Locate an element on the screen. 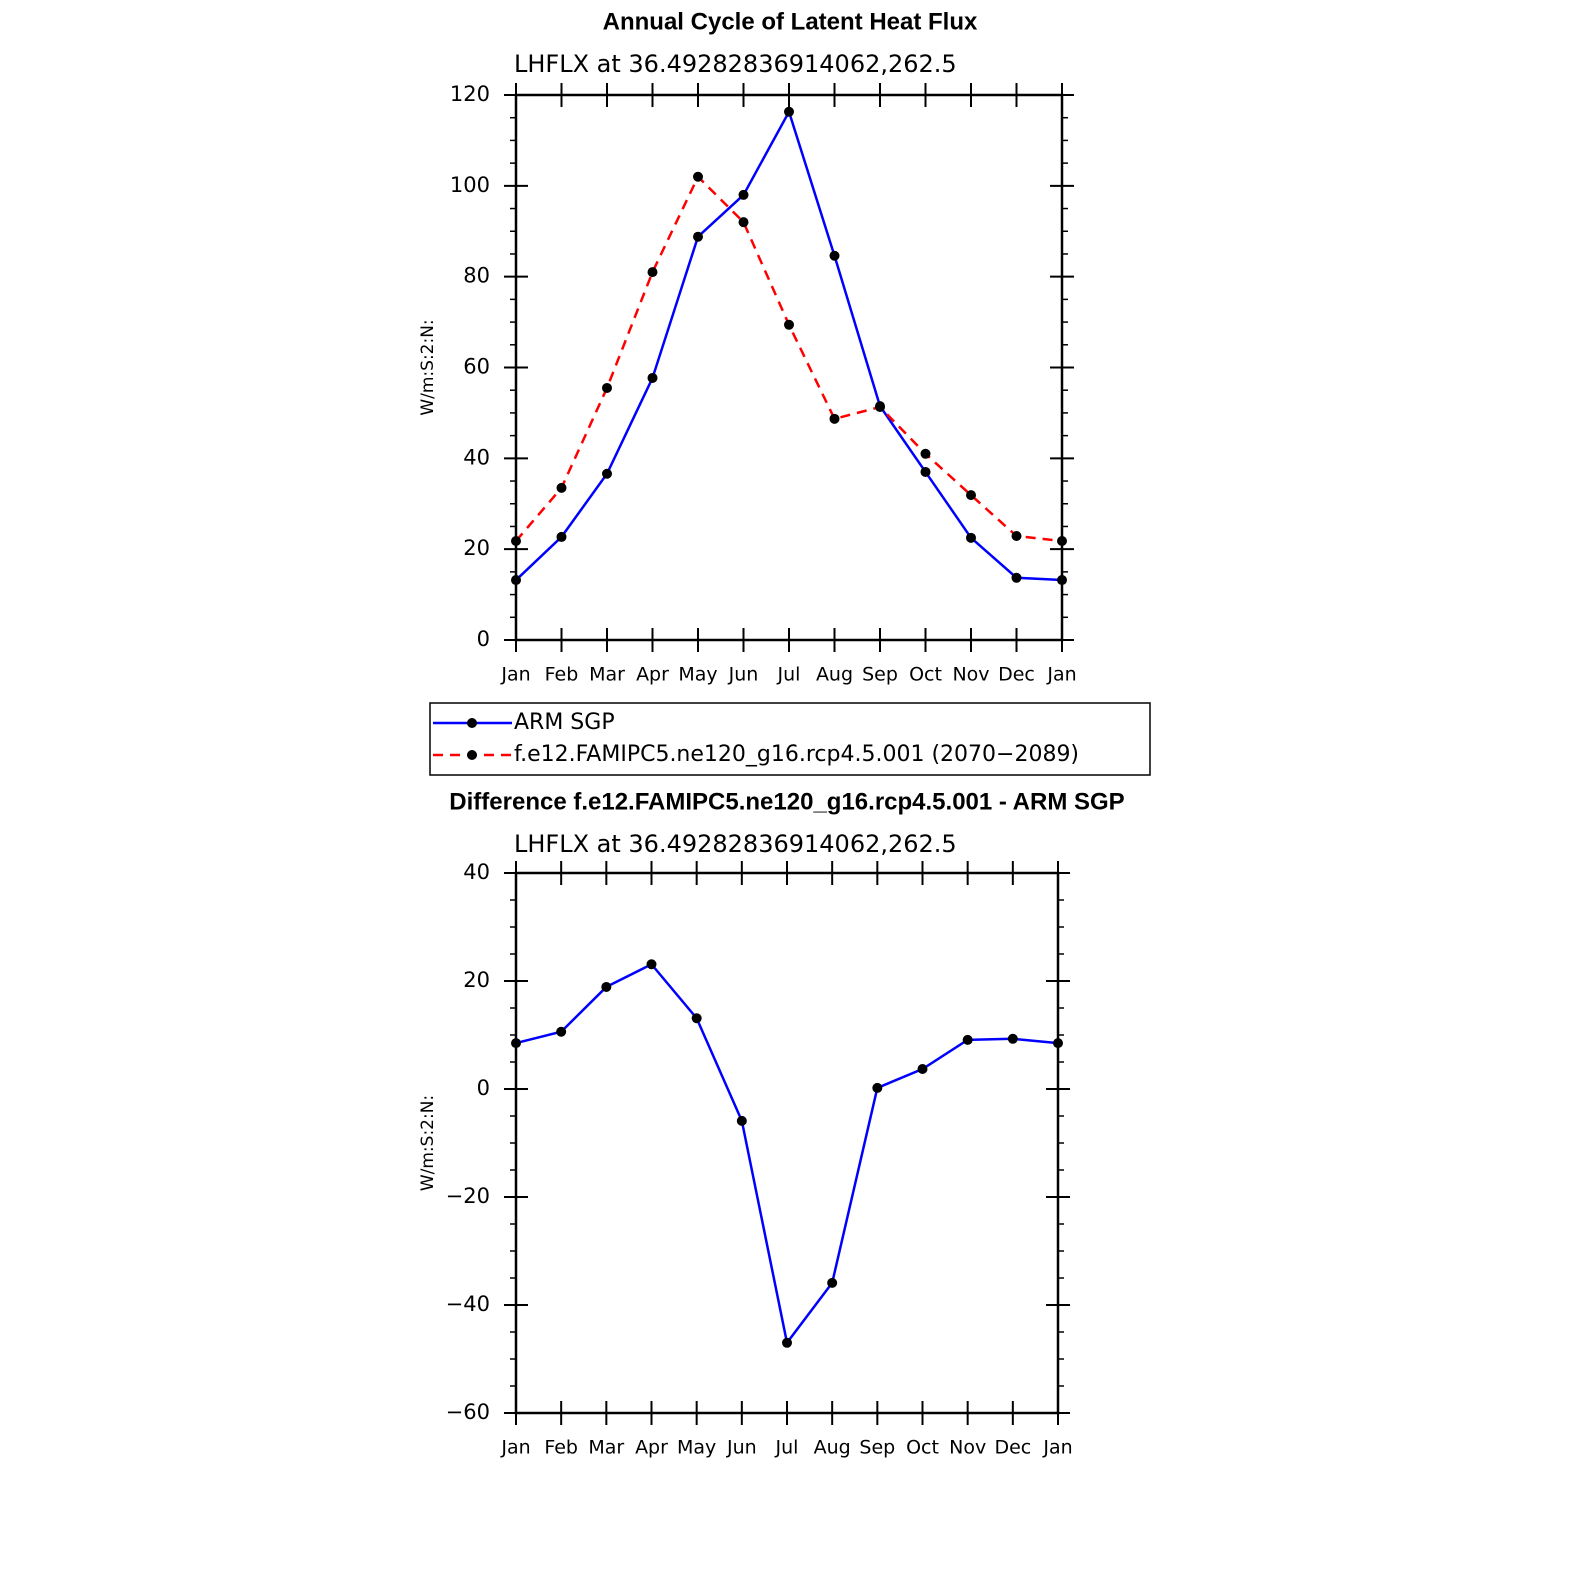  chart-title: Annual Cycle of Latent Heat Flux is located at coordinates (790, 21).